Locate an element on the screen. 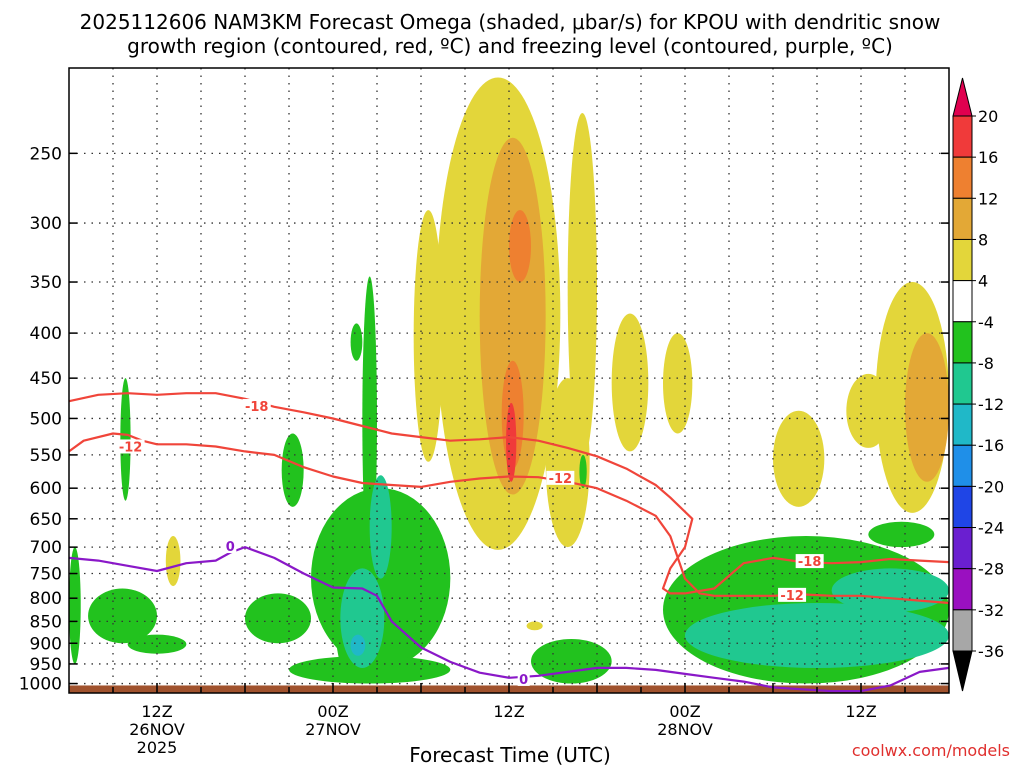 The width and height of the screenshot is (1024, 768). x-tick-label-0-1: 26NOV is located at coordinates (157, 729).